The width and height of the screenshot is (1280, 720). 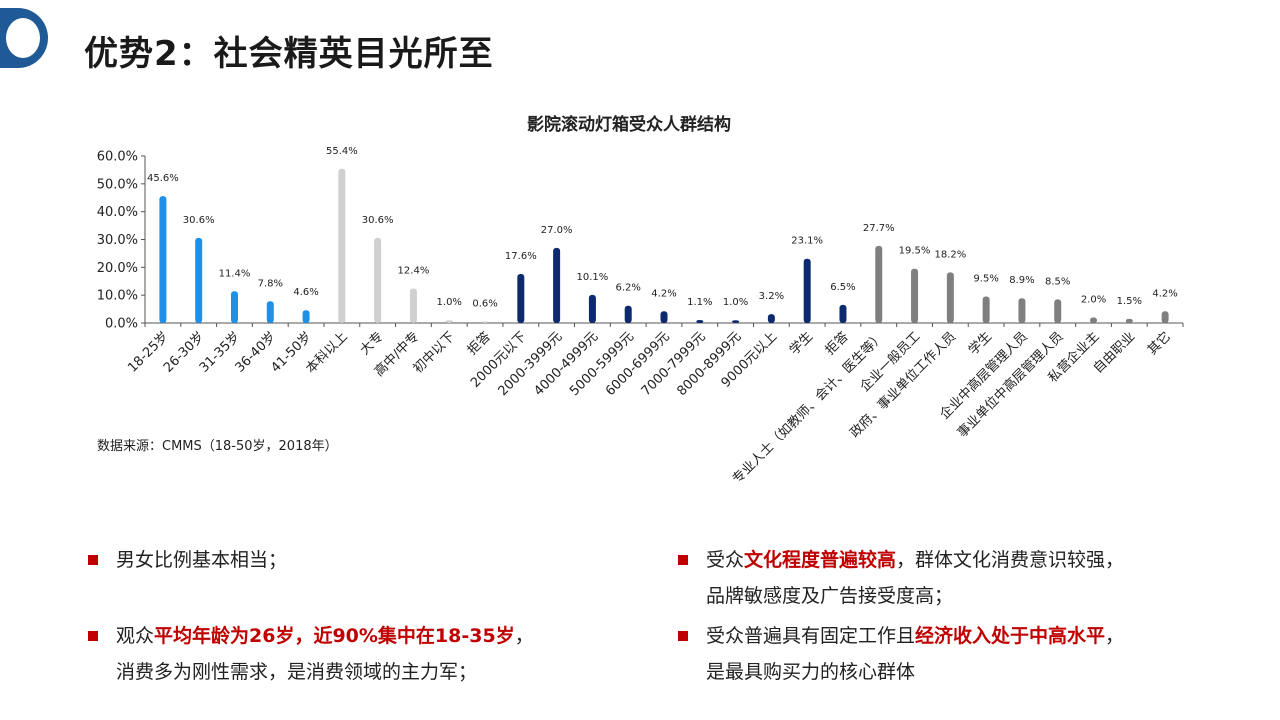 I want to click on source-note: 数据来源：CMMS（18-50岁，2018年）, so click(x=217, y=446).